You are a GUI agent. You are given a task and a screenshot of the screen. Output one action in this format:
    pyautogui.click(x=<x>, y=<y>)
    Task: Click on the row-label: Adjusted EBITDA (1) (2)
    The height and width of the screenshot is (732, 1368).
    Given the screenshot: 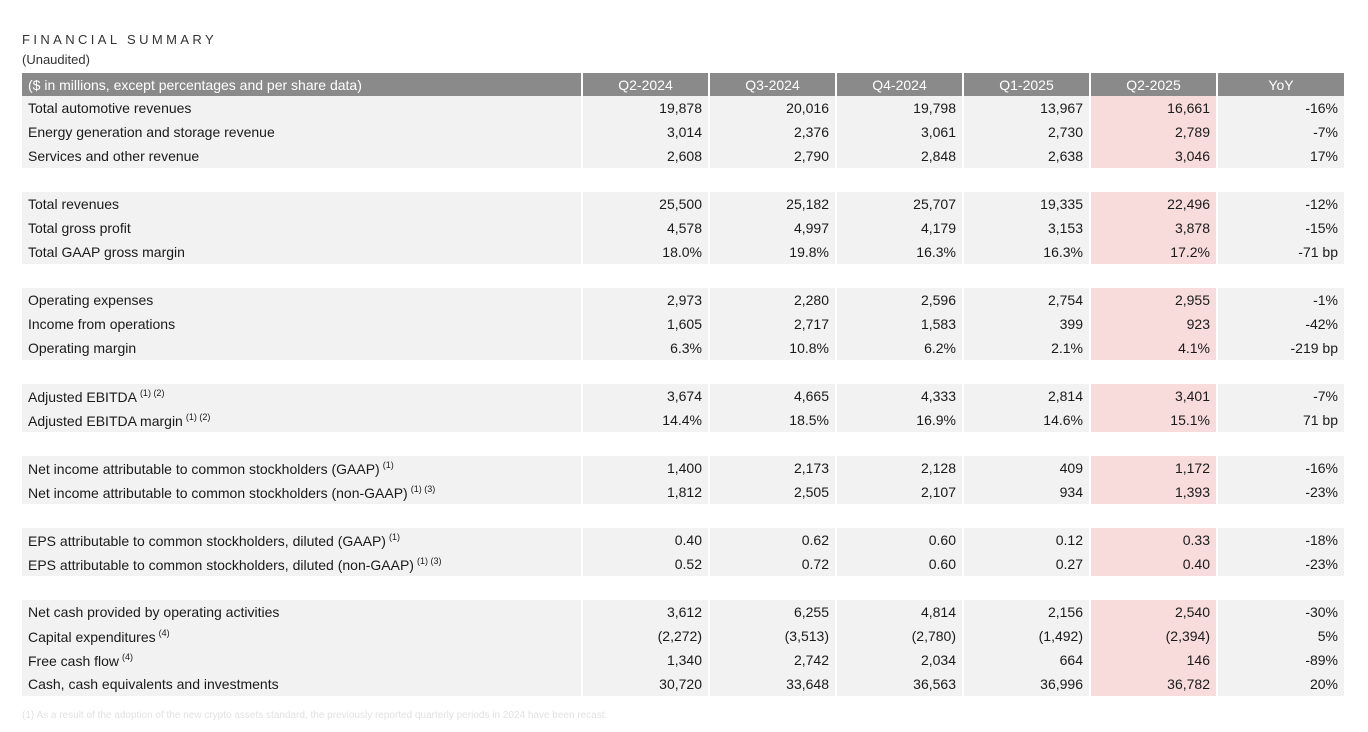 What is the action you would take?
    pyautogui.click(x=302, y=396)
    